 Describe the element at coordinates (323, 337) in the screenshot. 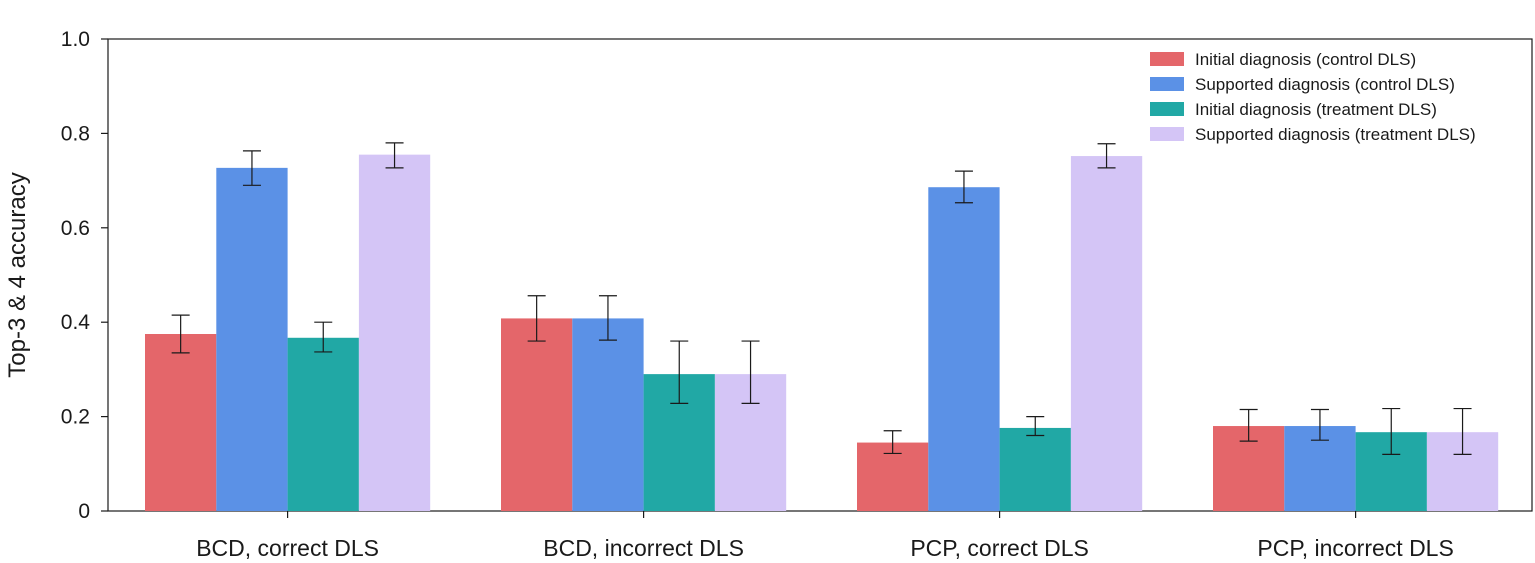

I see `error-bar-s2-c0` at that location.